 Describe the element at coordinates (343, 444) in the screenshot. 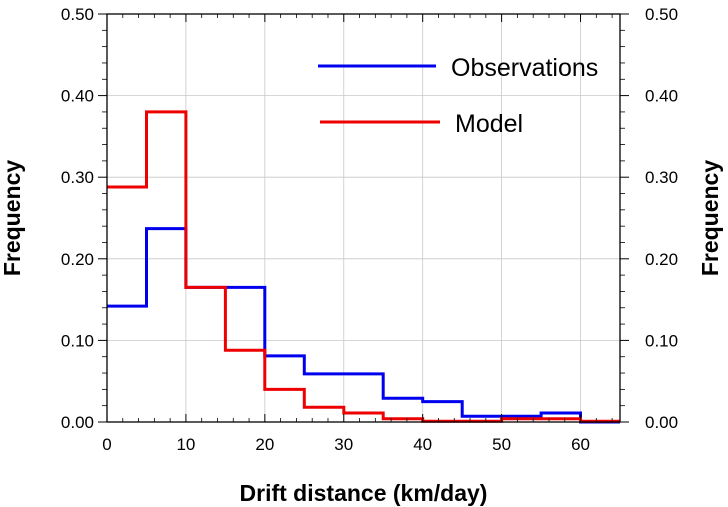

I see `x-tick-label: 30` at that location.